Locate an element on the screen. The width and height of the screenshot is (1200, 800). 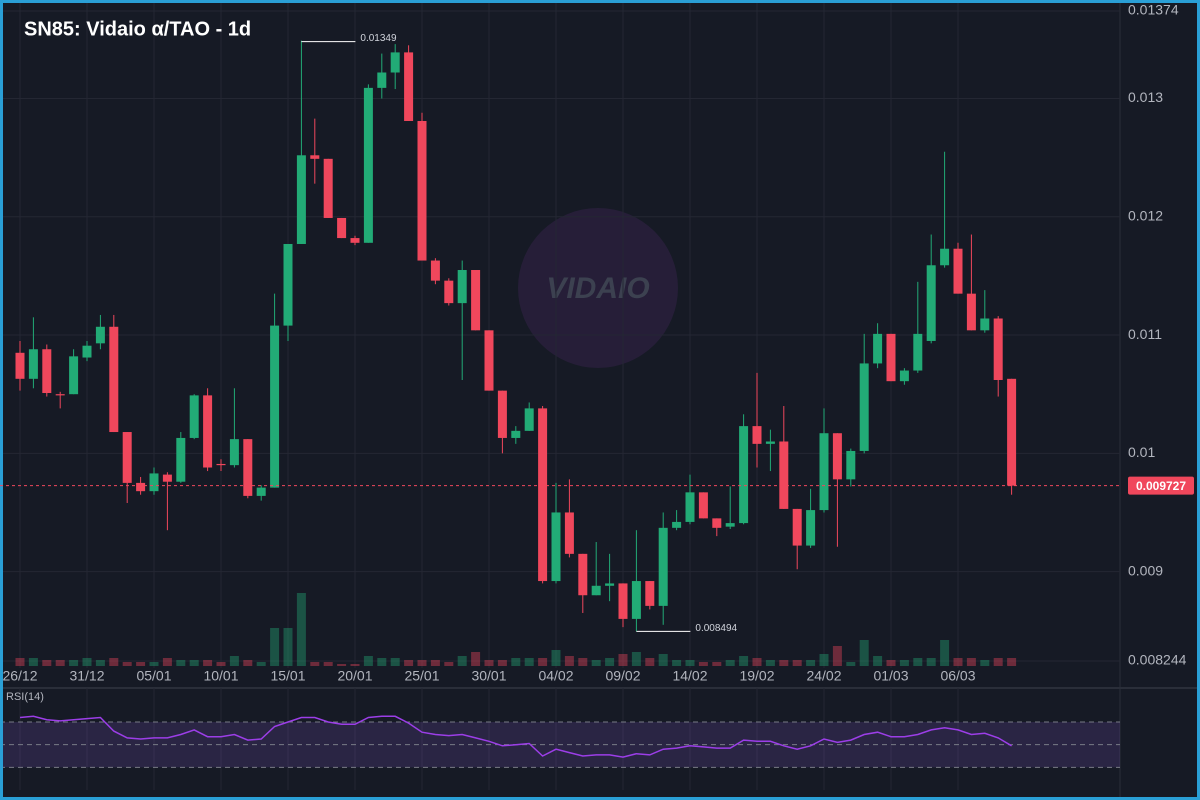
x-tick-label: 09/02 is located at coordinates (622, 676).